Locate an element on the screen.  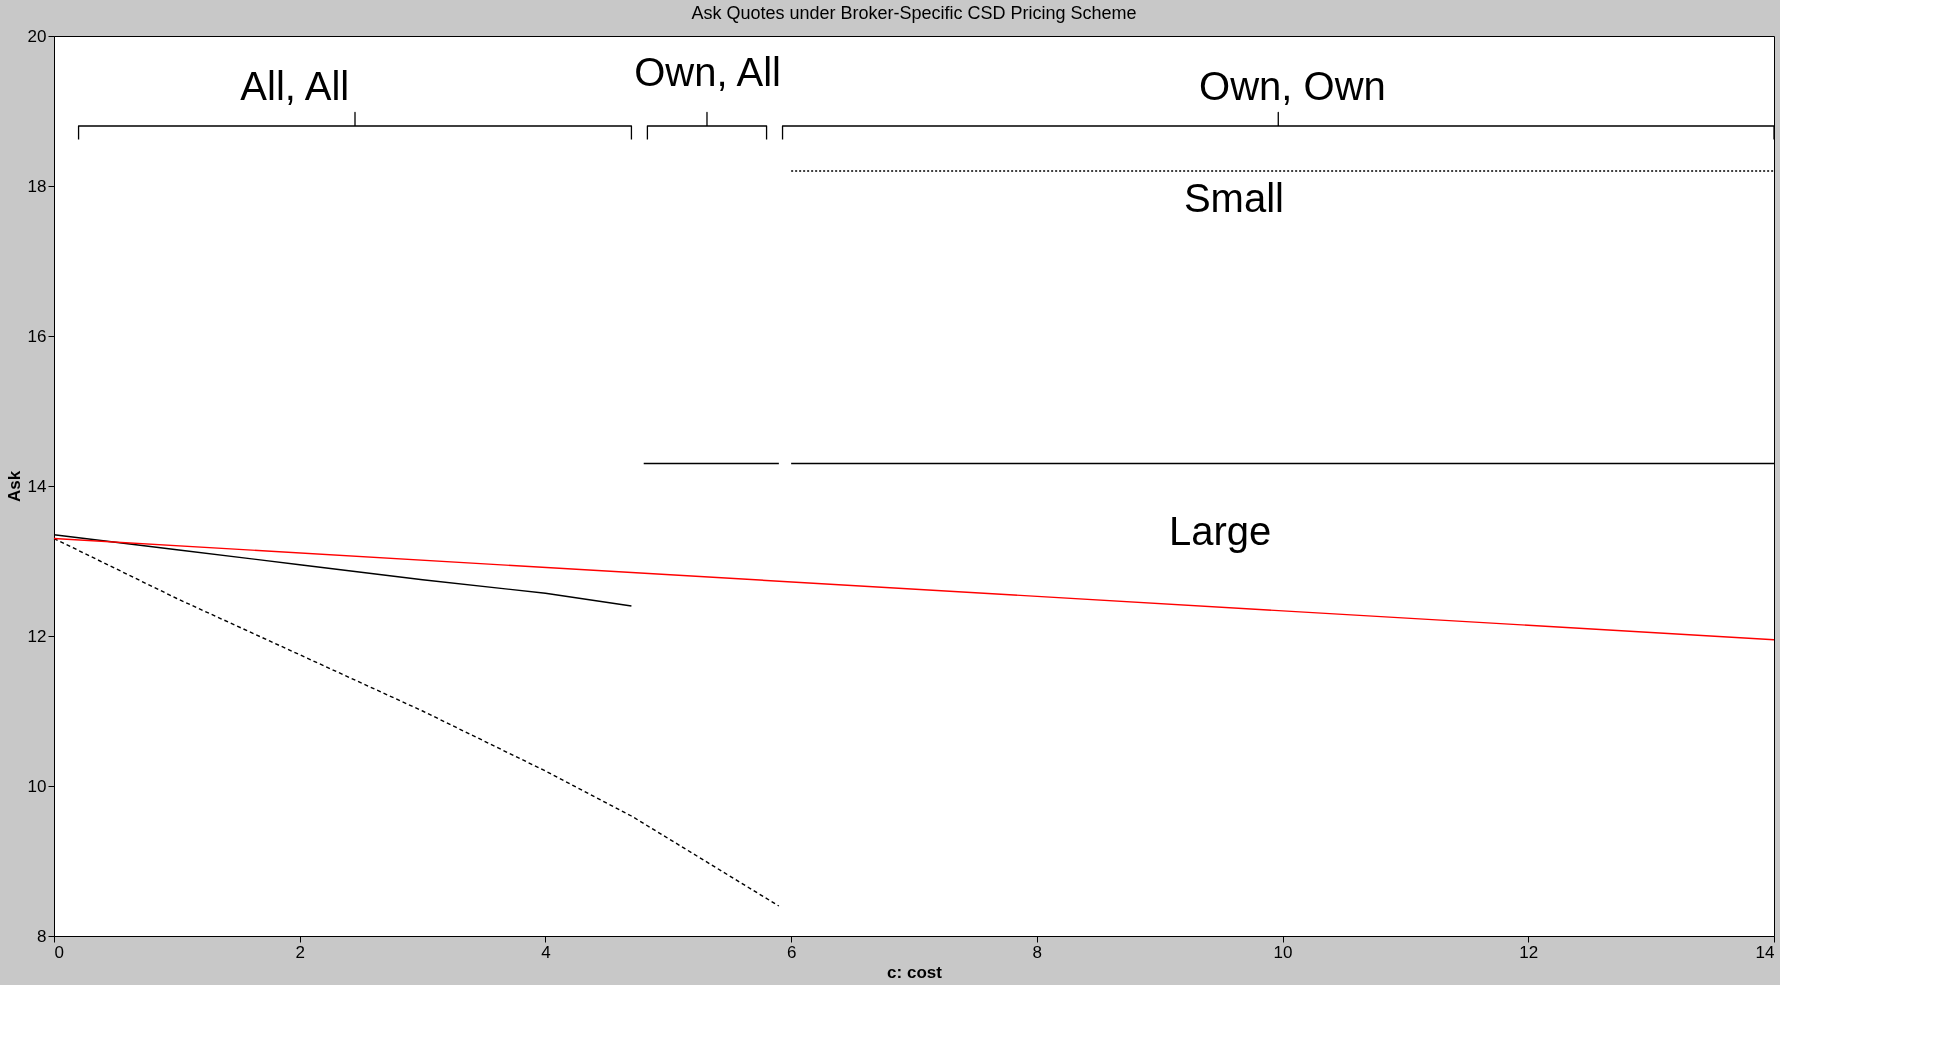
y-tick-label: 20 is located at coordinates (37, 36).